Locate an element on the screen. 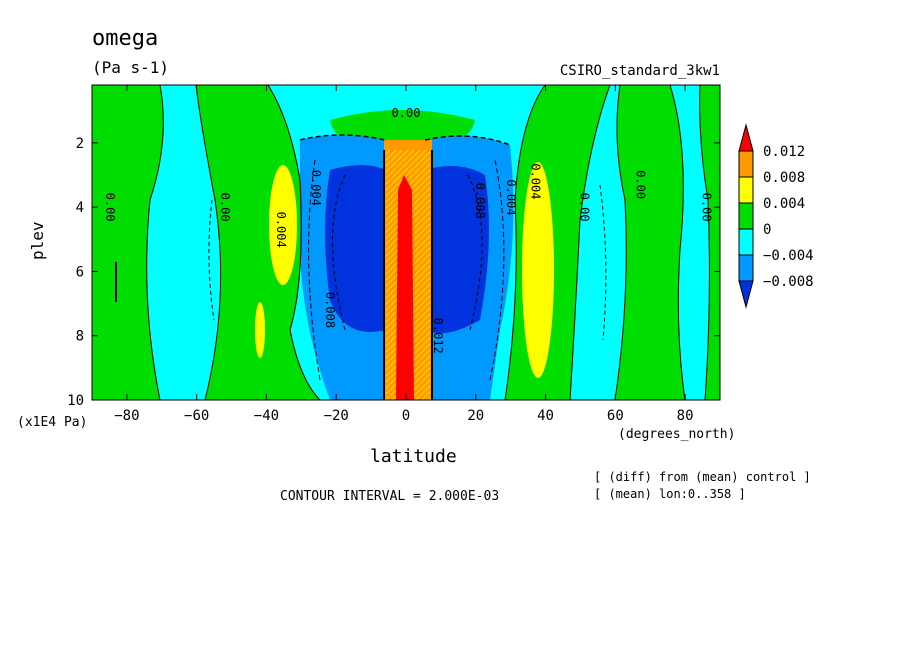 The image size is (904, 654). x-tick-label: −80 is located at coordinates (126, 416).